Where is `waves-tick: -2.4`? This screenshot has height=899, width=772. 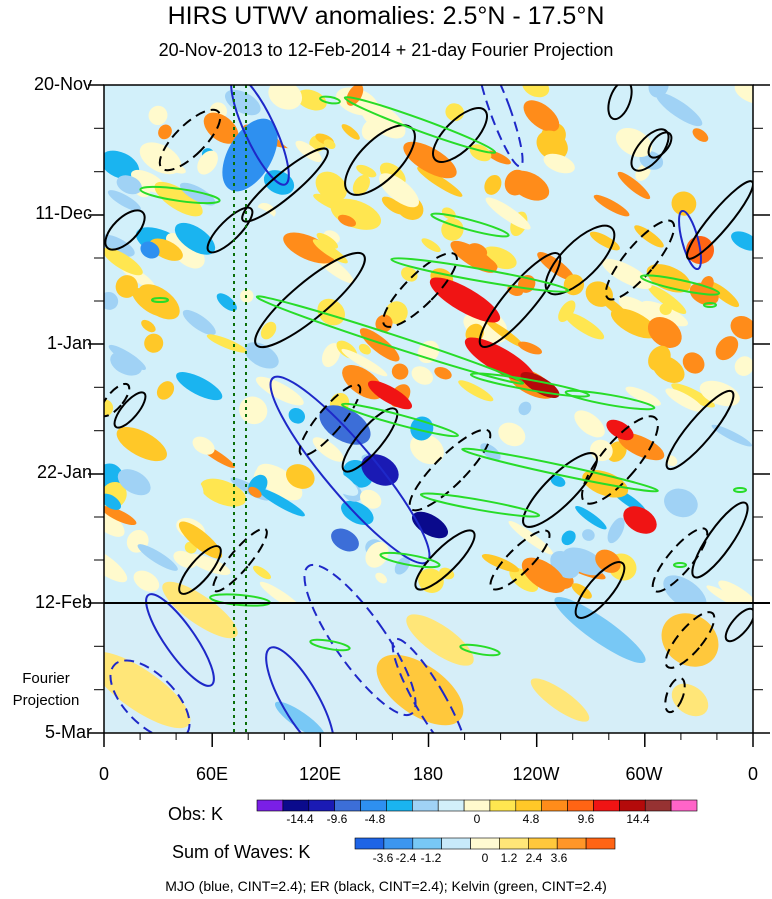
waves-tick: -2.4 is located at coordinates (406, 858).